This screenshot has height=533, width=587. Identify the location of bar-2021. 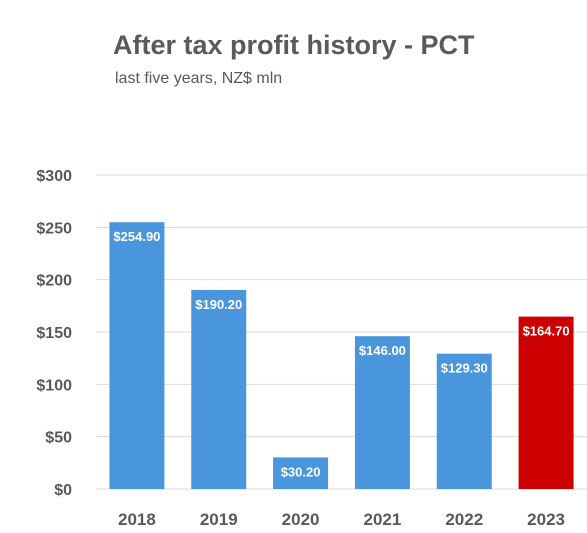
(382, 412).